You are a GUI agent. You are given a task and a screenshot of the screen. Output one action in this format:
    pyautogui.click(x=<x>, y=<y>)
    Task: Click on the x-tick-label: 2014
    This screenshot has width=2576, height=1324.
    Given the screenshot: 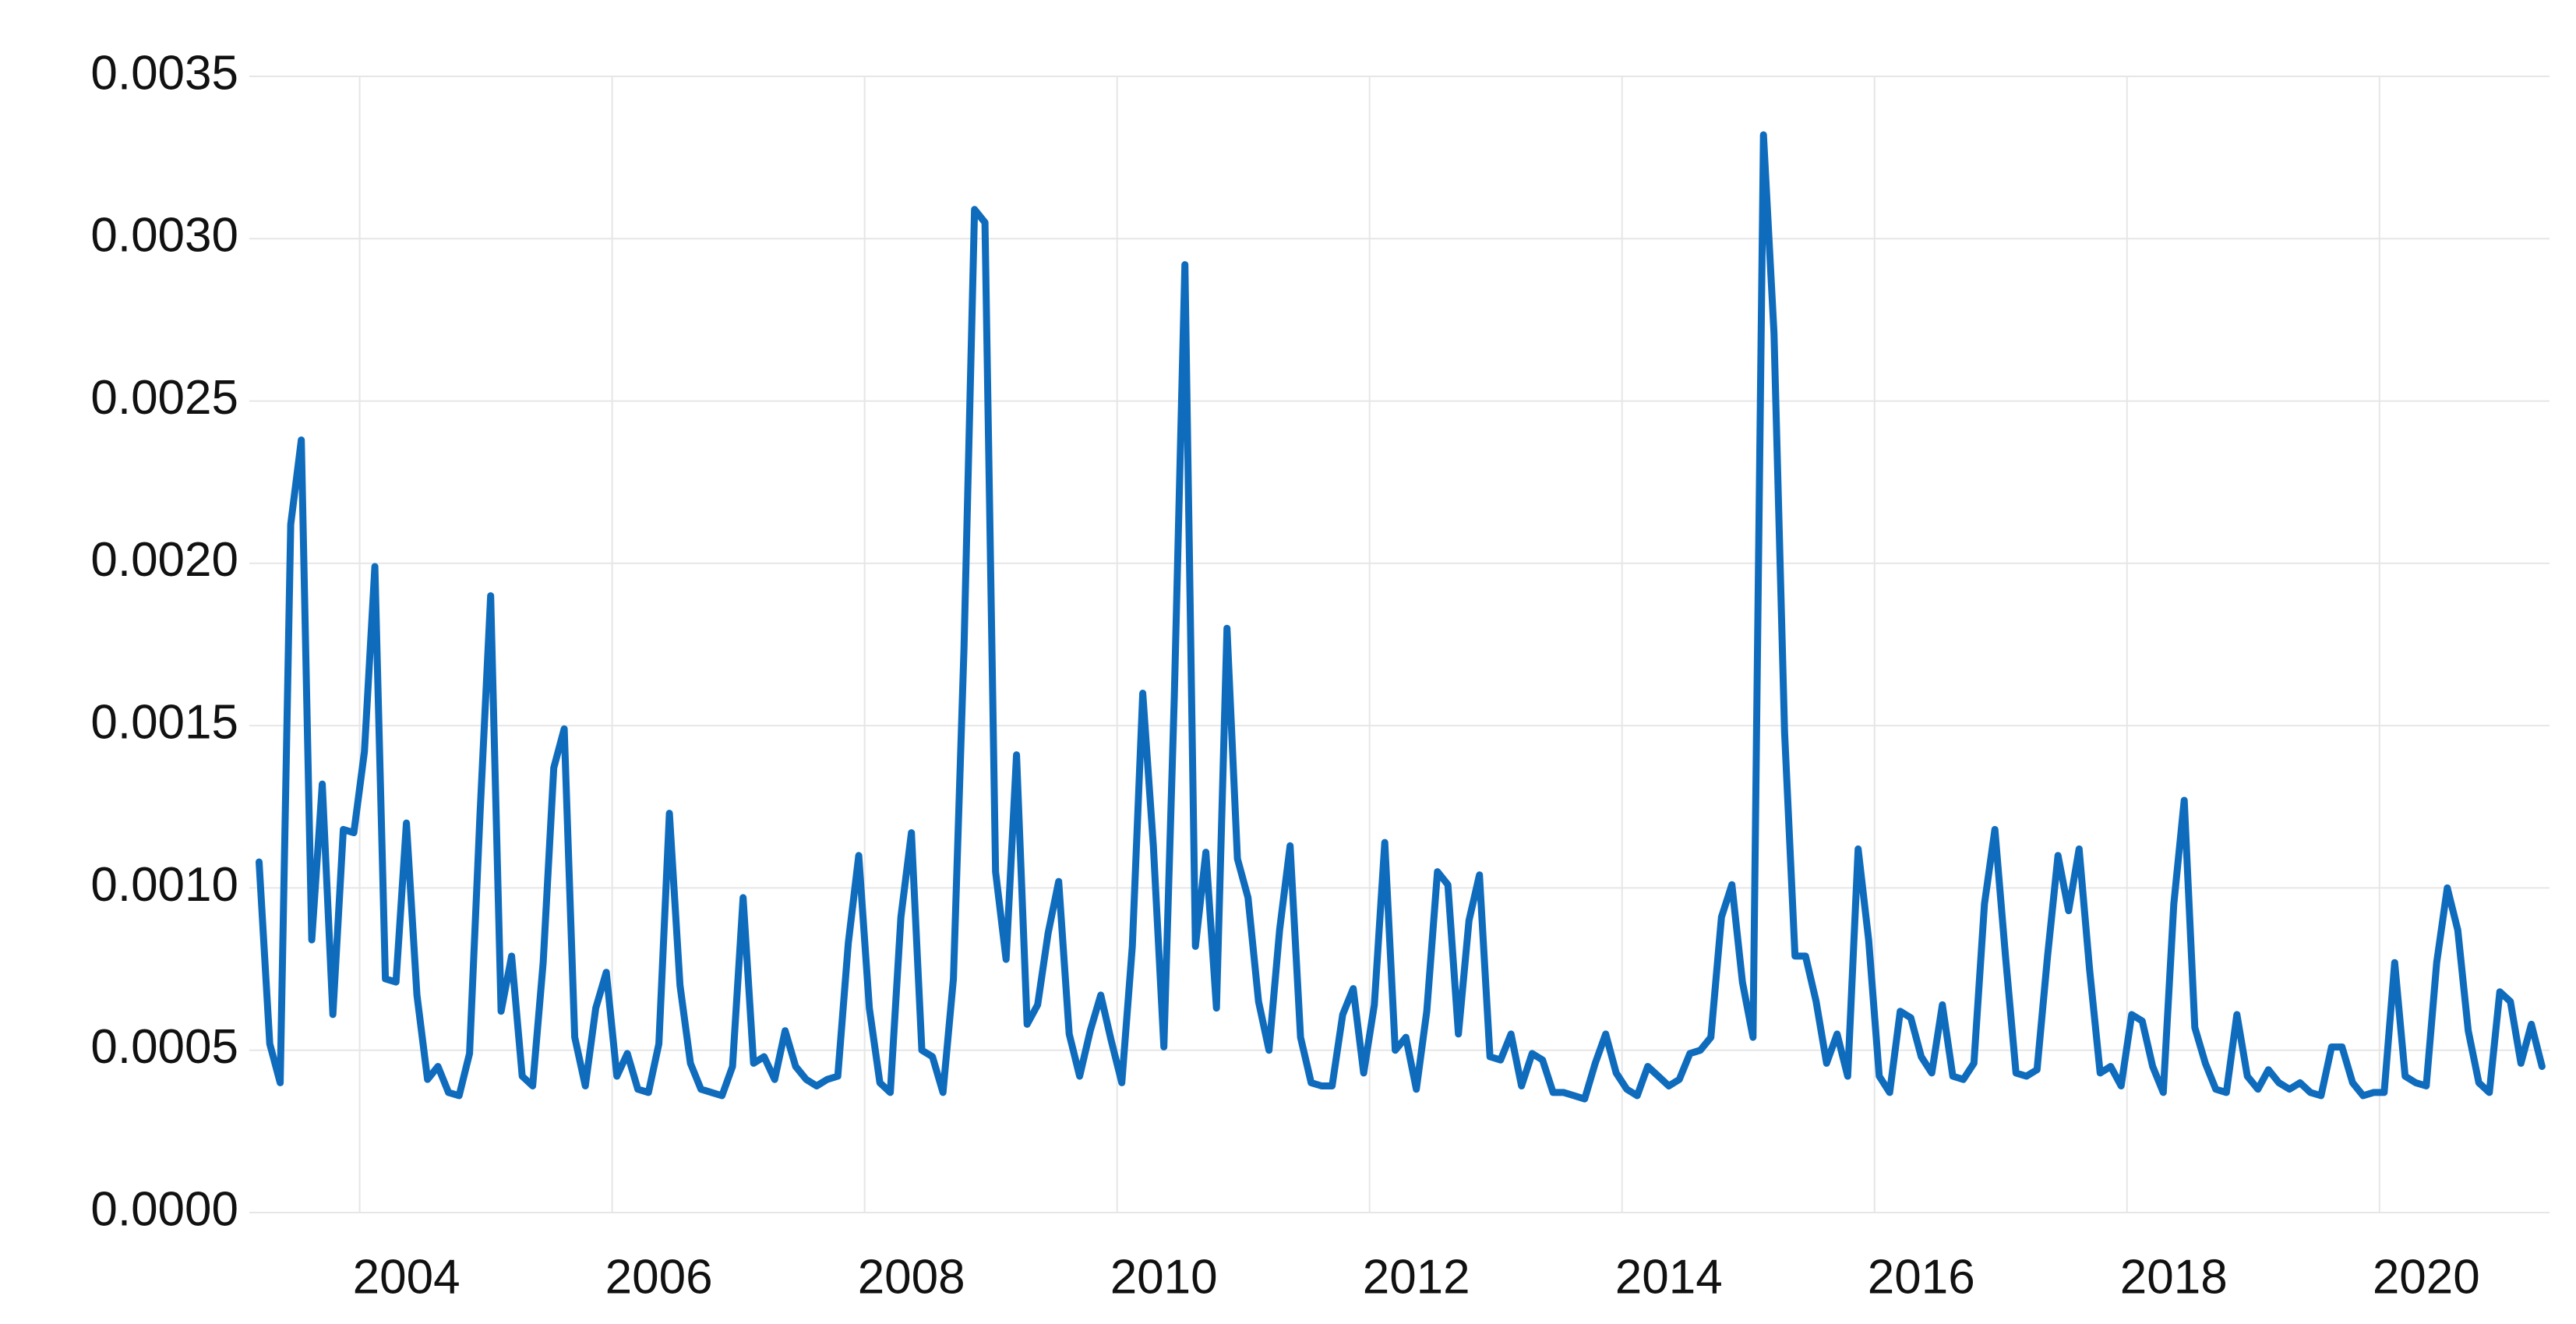 What is the action you would take?
    pyautogui.click(x=1669, y=1277)
    